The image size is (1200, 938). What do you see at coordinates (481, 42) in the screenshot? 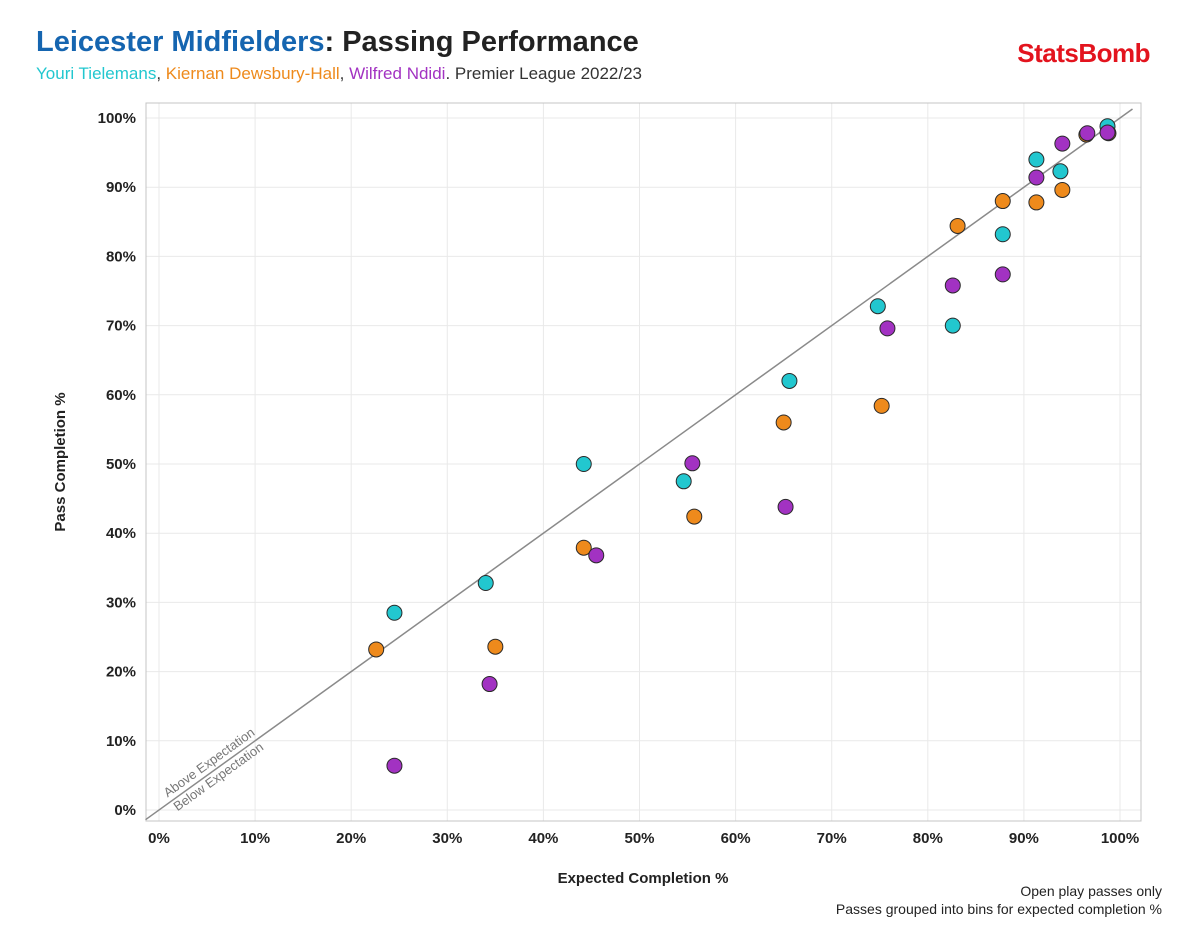
I see `title-rest: : Passing Performance` at bounding box center [481, 42].